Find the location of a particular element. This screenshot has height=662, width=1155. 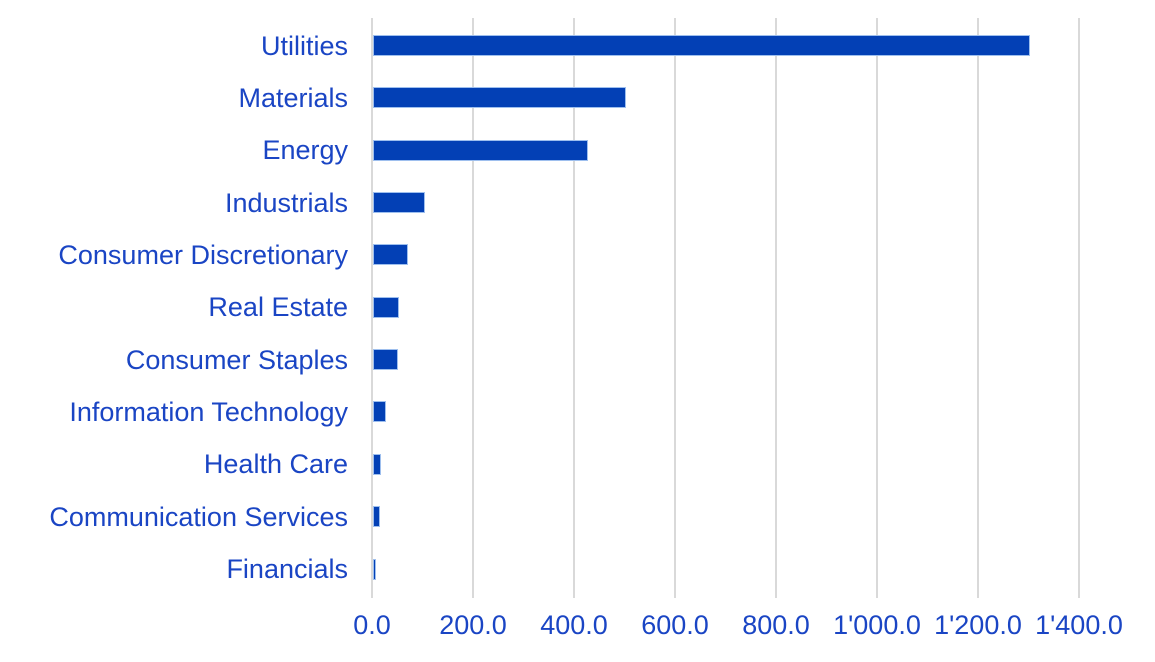

x-axis-tick-label: 400.0 is located at coordinates (574, 625).